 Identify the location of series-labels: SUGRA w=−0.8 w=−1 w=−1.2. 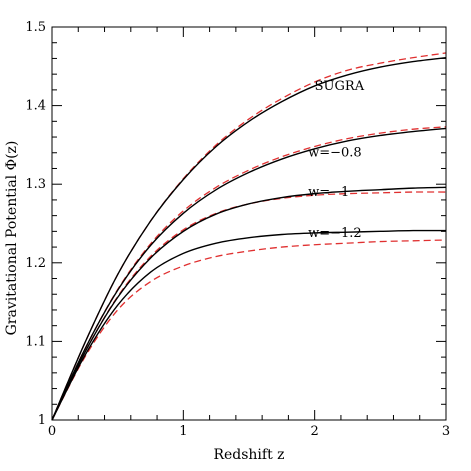
(336, 160).